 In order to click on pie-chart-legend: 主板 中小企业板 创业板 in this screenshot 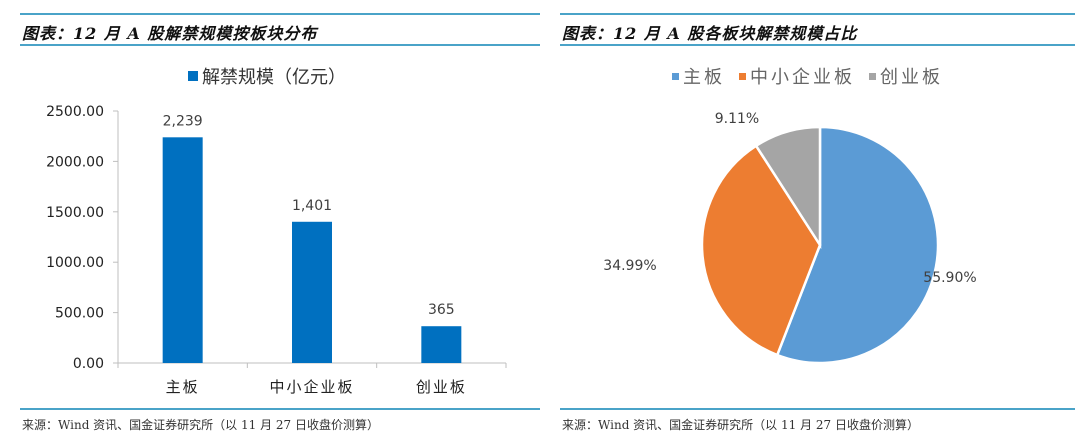, I will do `click(814, 76)`.